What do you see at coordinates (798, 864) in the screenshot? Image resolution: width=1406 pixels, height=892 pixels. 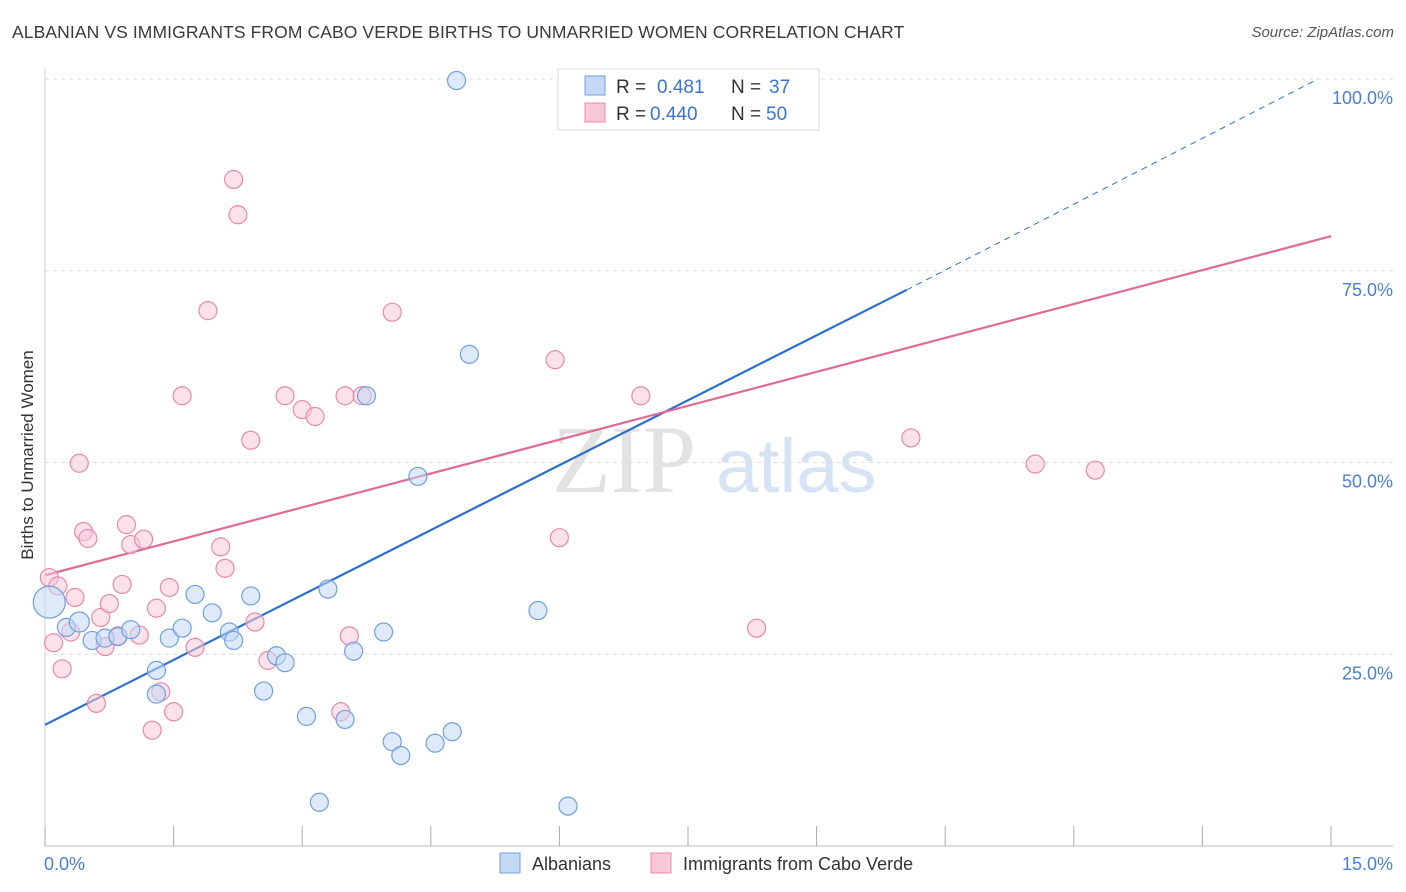 I see `legend-label-cabo-verde: Immigrants from Cabo Verde` at bounding box center [798, 864].